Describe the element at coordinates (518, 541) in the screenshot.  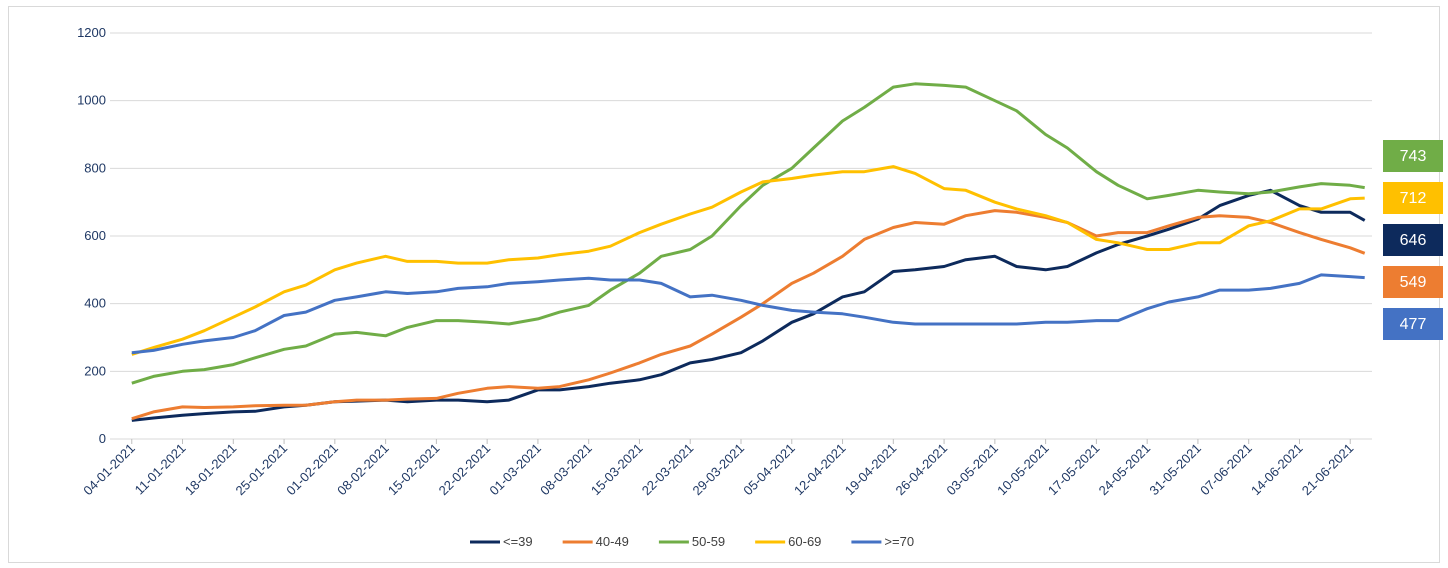
I see `legend-label: <=39` at that location.